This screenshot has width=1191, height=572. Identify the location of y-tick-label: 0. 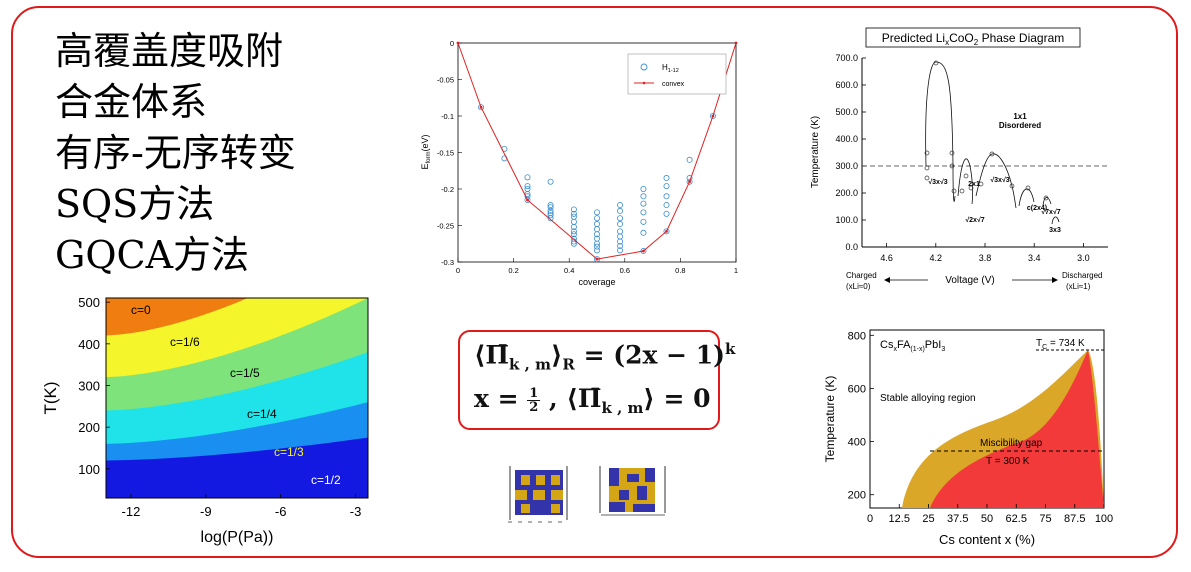
(452, 43).